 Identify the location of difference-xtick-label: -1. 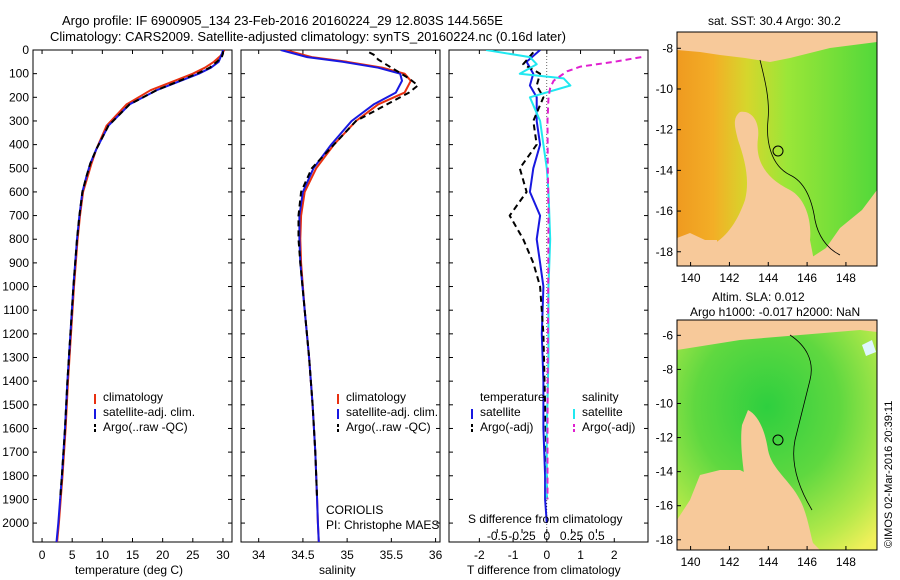
(513, 555).